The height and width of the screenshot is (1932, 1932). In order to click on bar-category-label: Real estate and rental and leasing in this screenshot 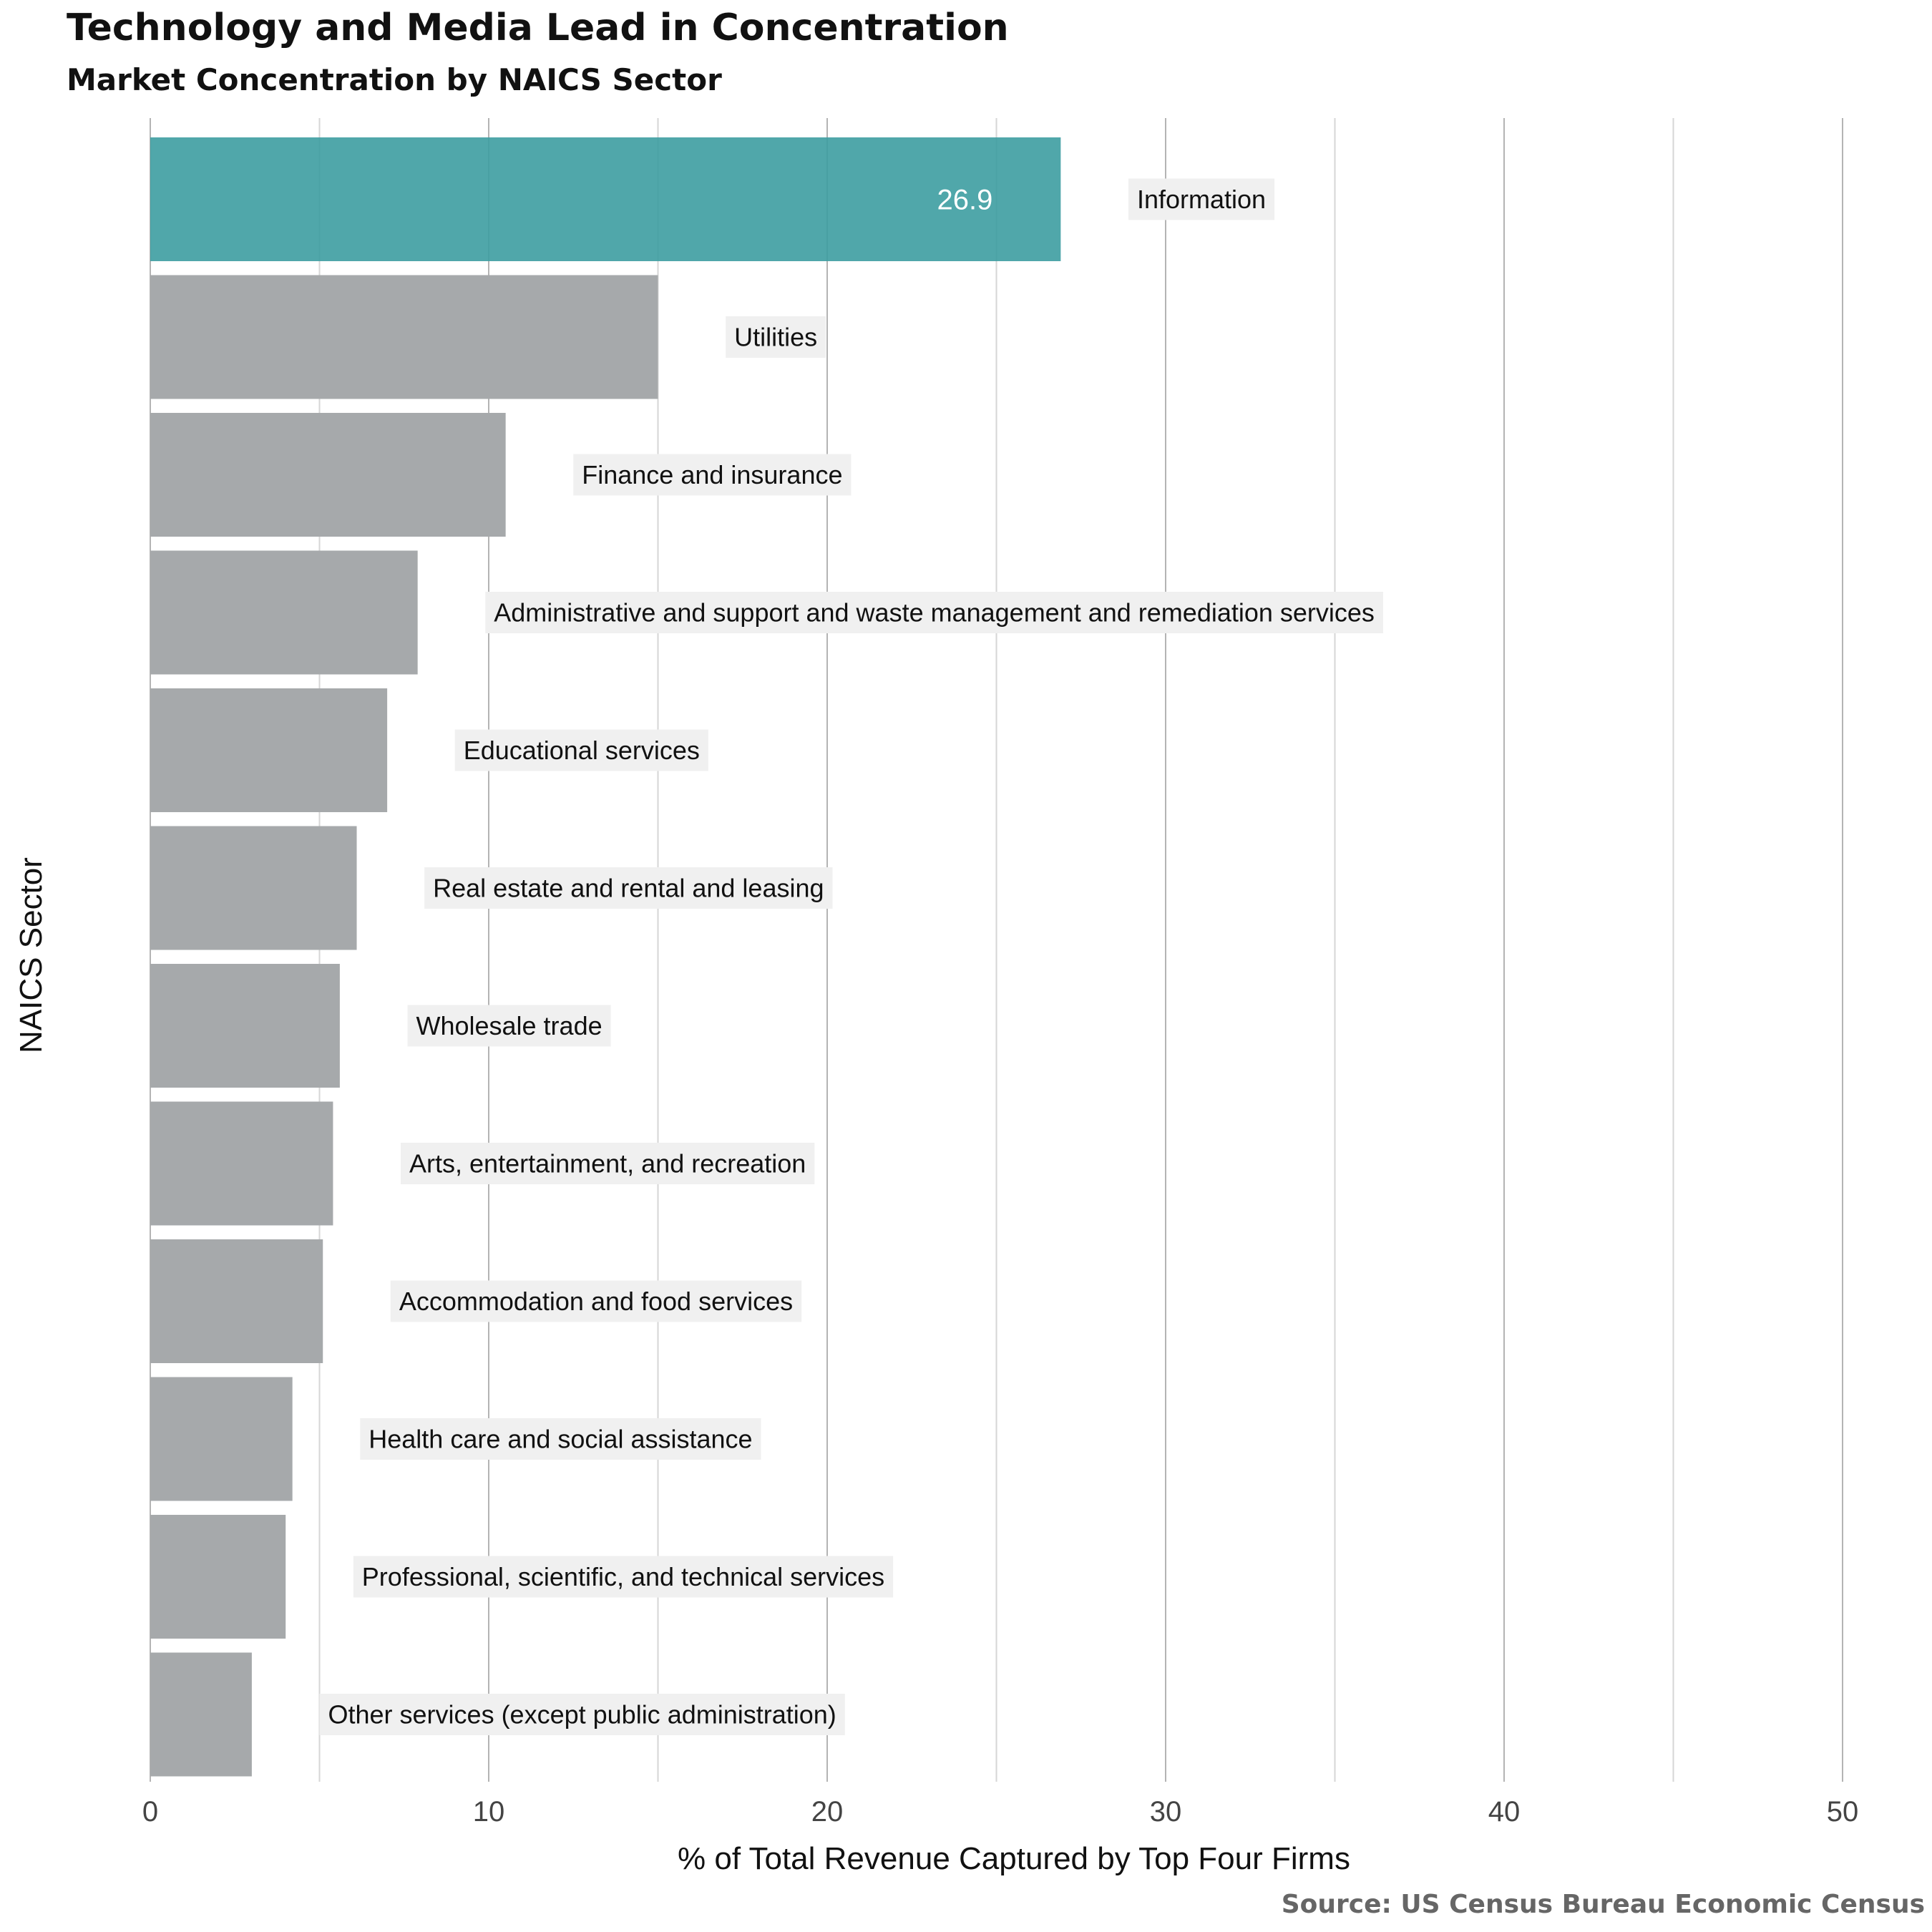, I will do `click(628, 888)`.